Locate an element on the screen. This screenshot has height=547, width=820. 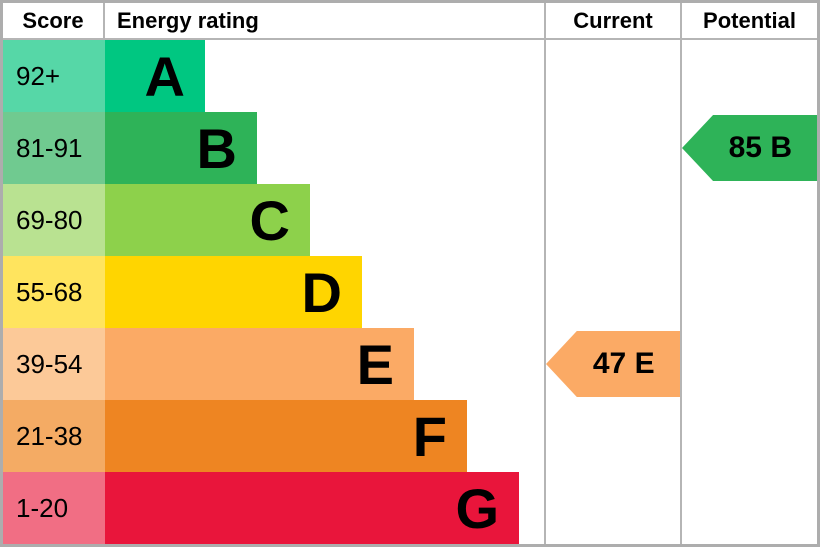
band-row-e: 39-54 E 47 E is located at coordinates (410, 364).